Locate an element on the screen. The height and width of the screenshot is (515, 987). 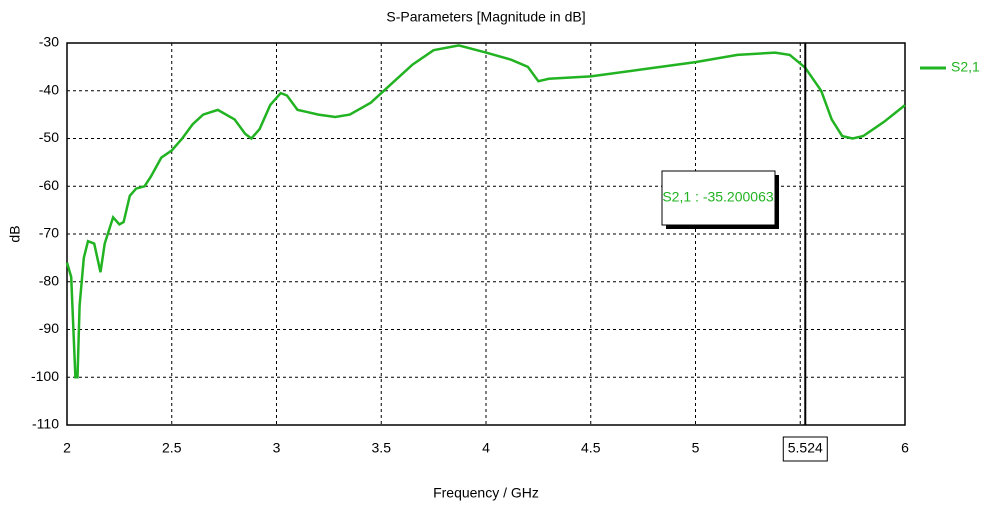
annotation-box is located at coordinates (718, 198).